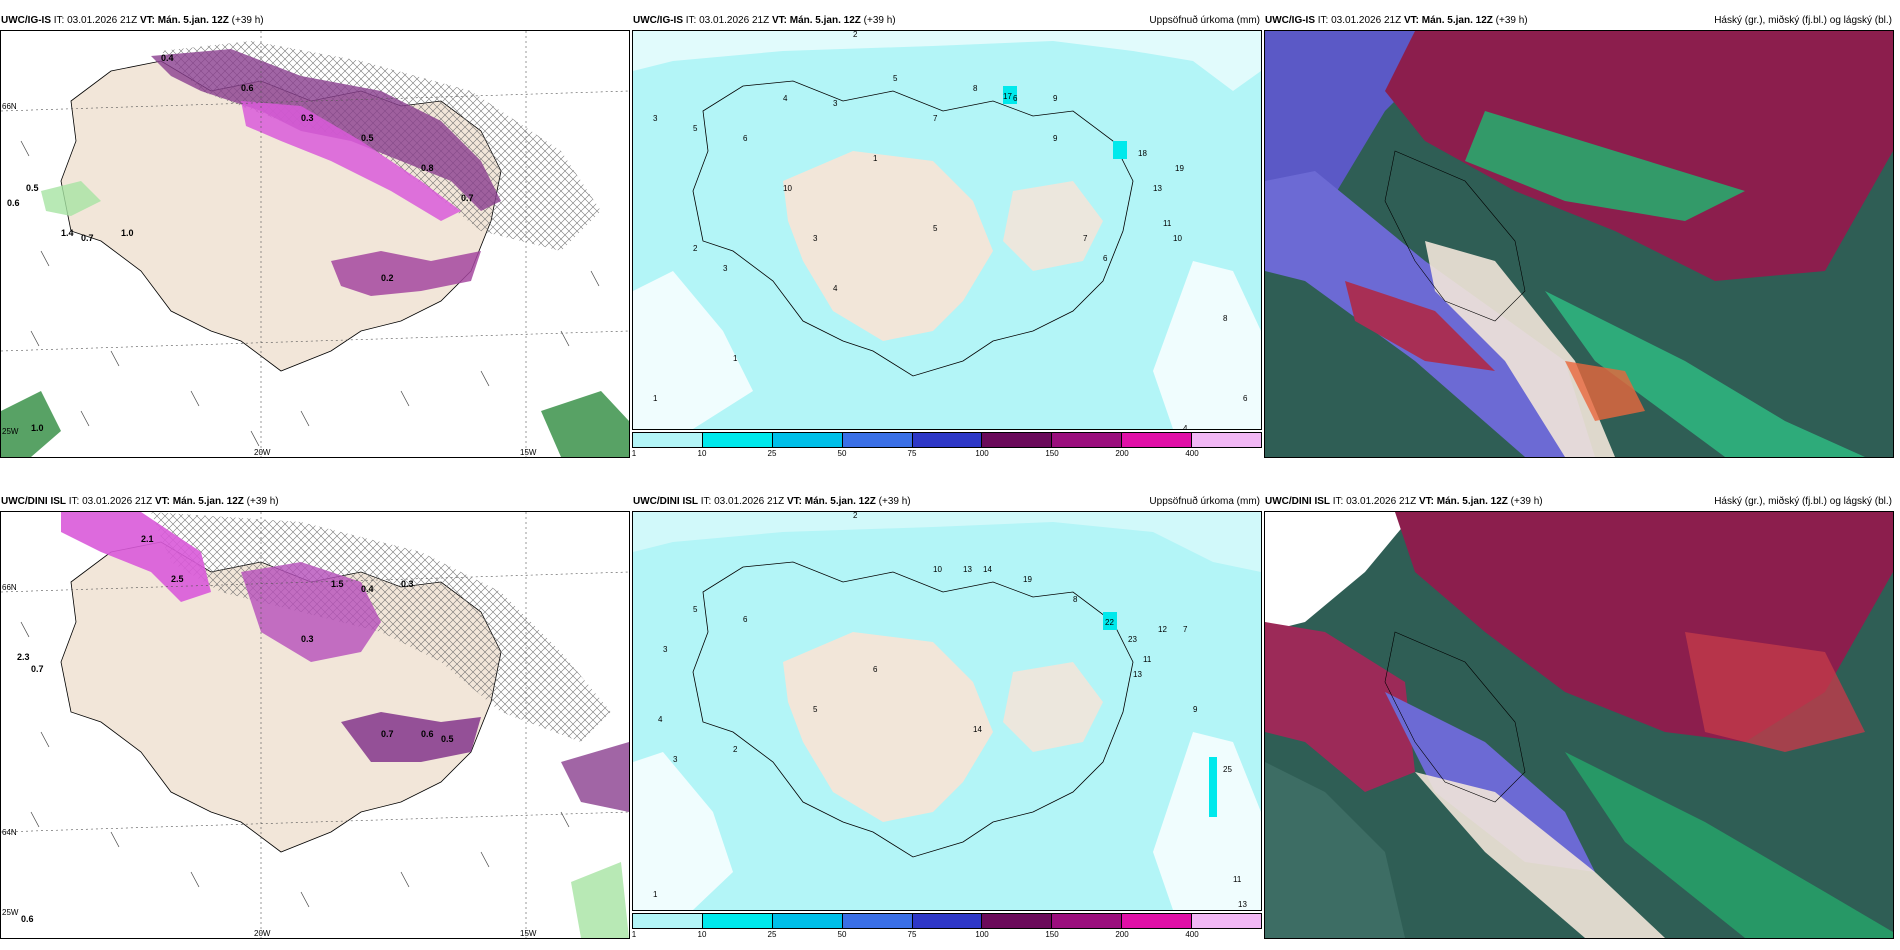 This screenshot has width=1900, height=950. What do you see at coordinates (177, 579) in the screenshot?
I see `snow-value: 2.5` at bounding box center [177, 579].